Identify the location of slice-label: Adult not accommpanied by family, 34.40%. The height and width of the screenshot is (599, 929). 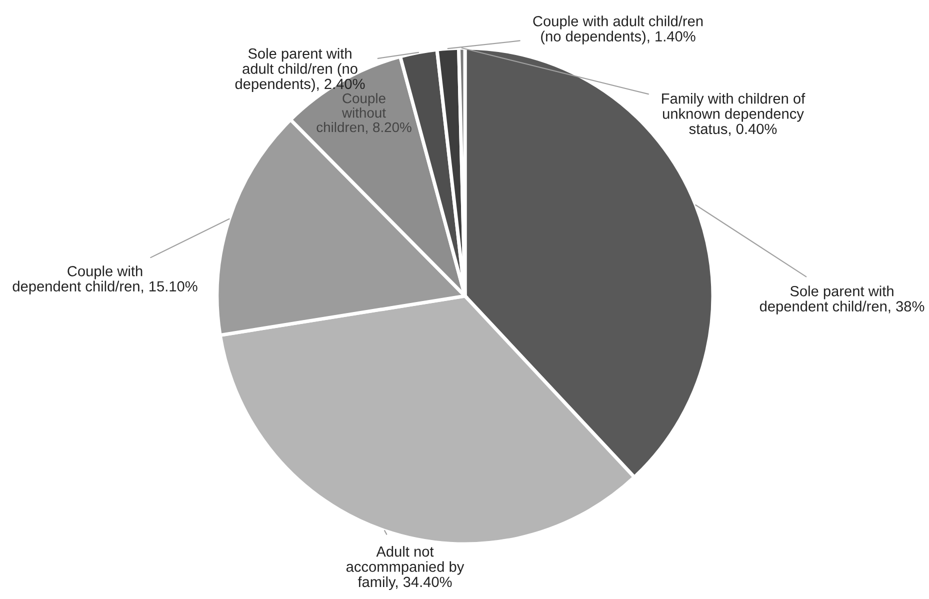
(405, 568).